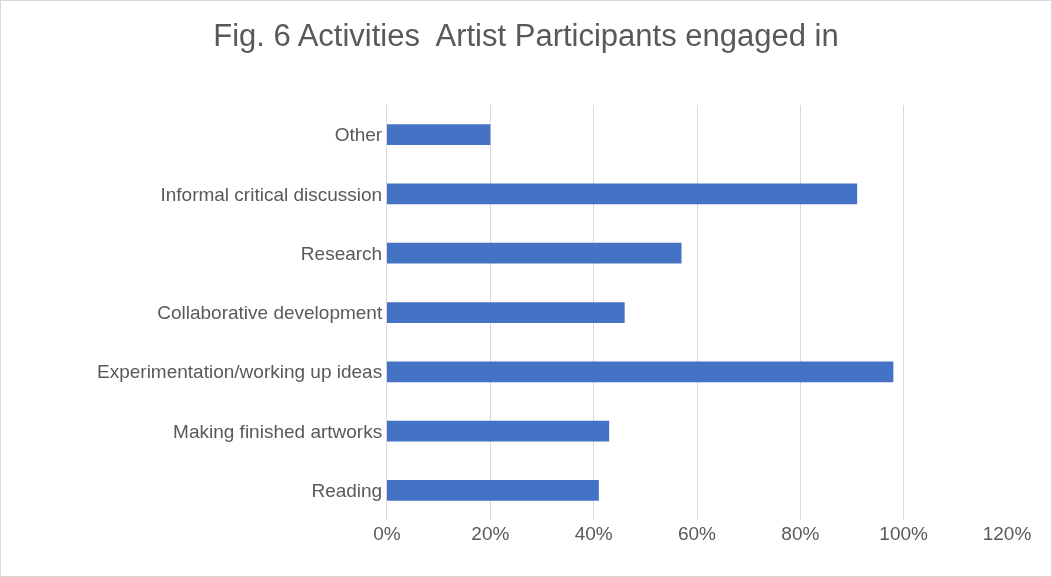 The height and width of the screenshot is (577, 1052). I want to click on x-tick-label: 20%, so click(490, 533).